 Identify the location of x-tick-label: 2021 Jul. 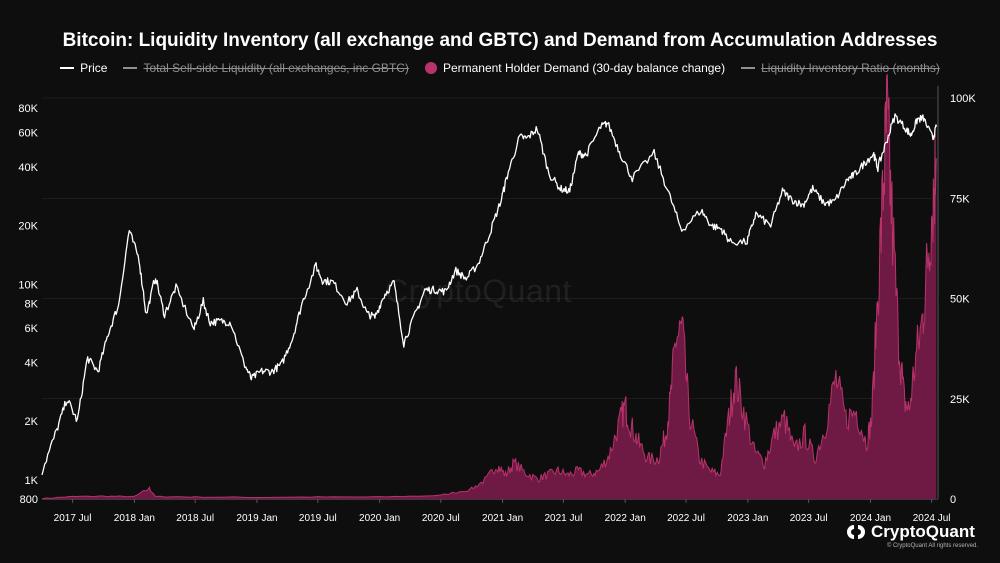
(564, 518).